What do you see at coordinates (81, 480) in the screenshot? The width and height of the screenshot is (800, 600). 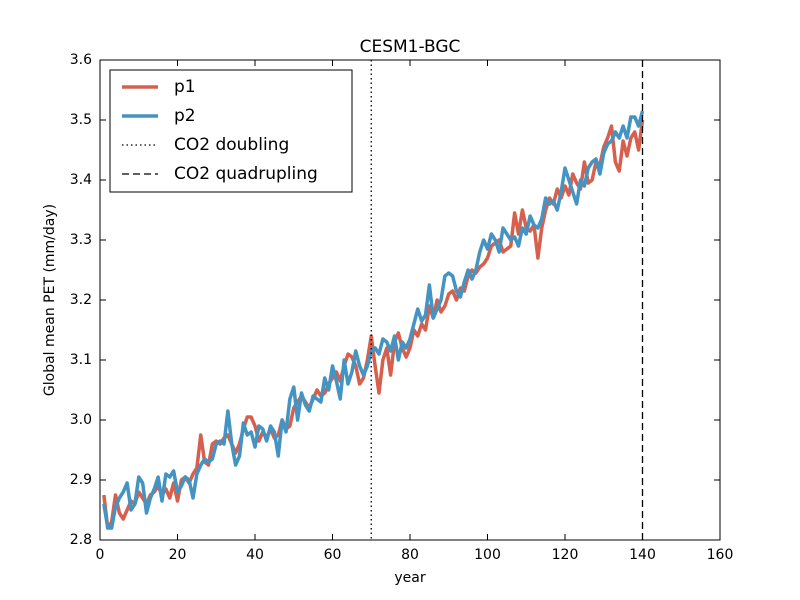 I see `y-tick-label: 2.9` at bounding box center [81, 480].